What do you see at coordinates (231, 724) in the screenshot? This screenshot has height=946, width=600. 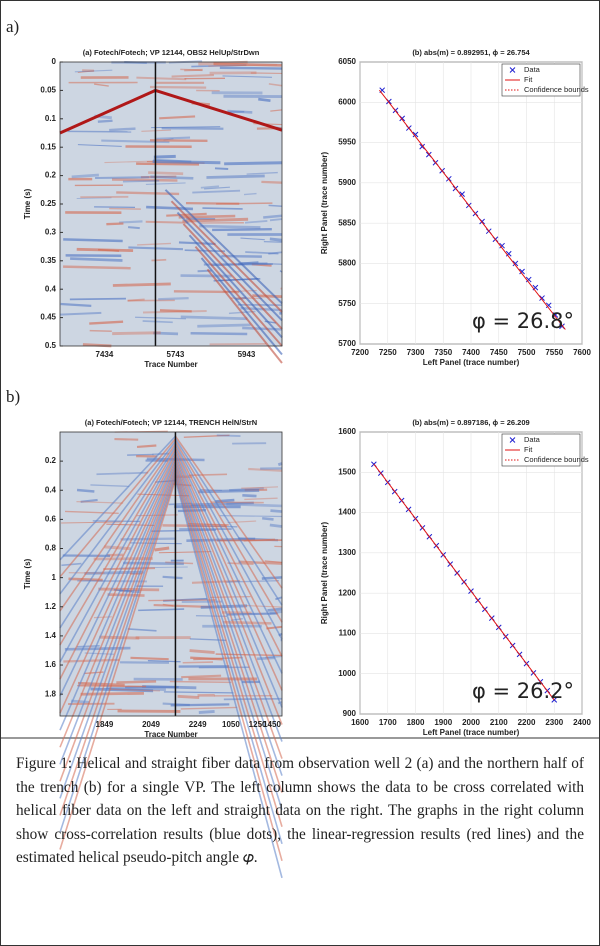 I see `x-tick-label: 1050` at bounding box center [231, 724].